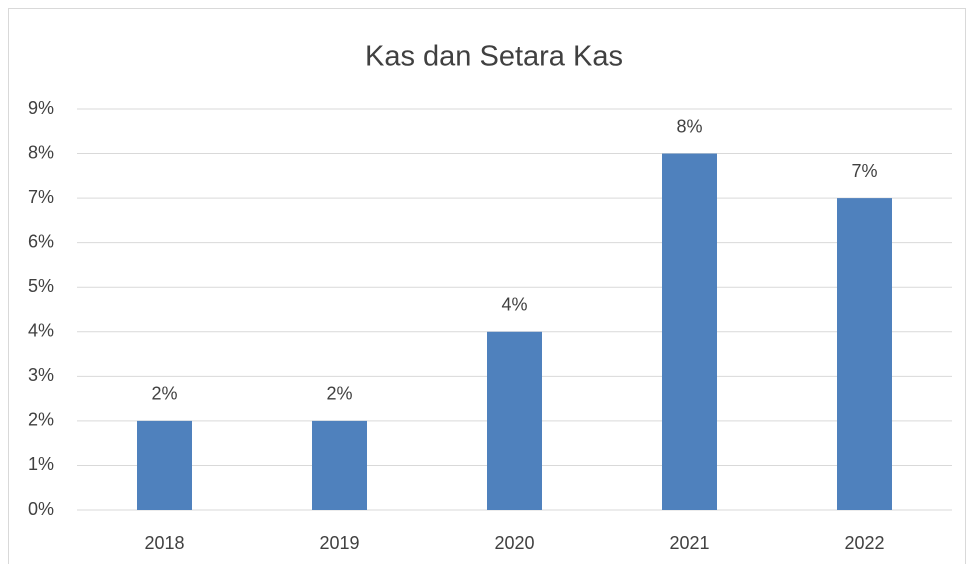  I want to click on data-label: 4%, so click(514, 305).